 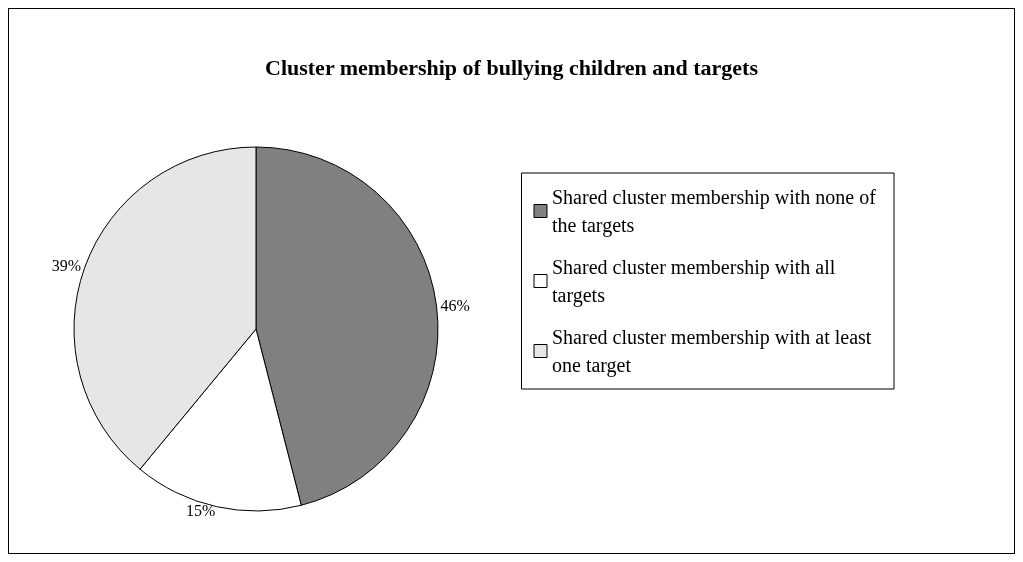 What do you see at coordinates (201, 511) in the screenshot?
I see `data-label: 15%` at bounding box center [201, 511].